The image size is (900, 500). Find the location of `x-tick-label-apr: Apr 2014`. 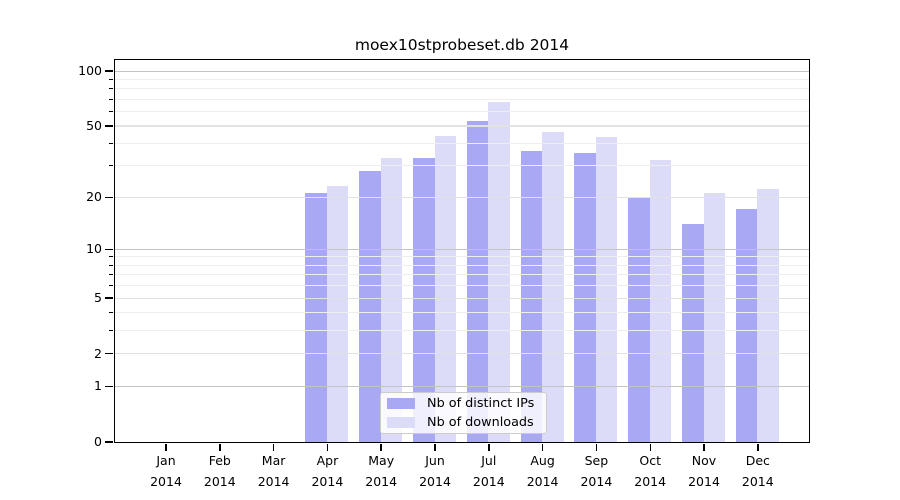

x-tick-label-apr: Apr 2014 is located at coordinates (327, 471).